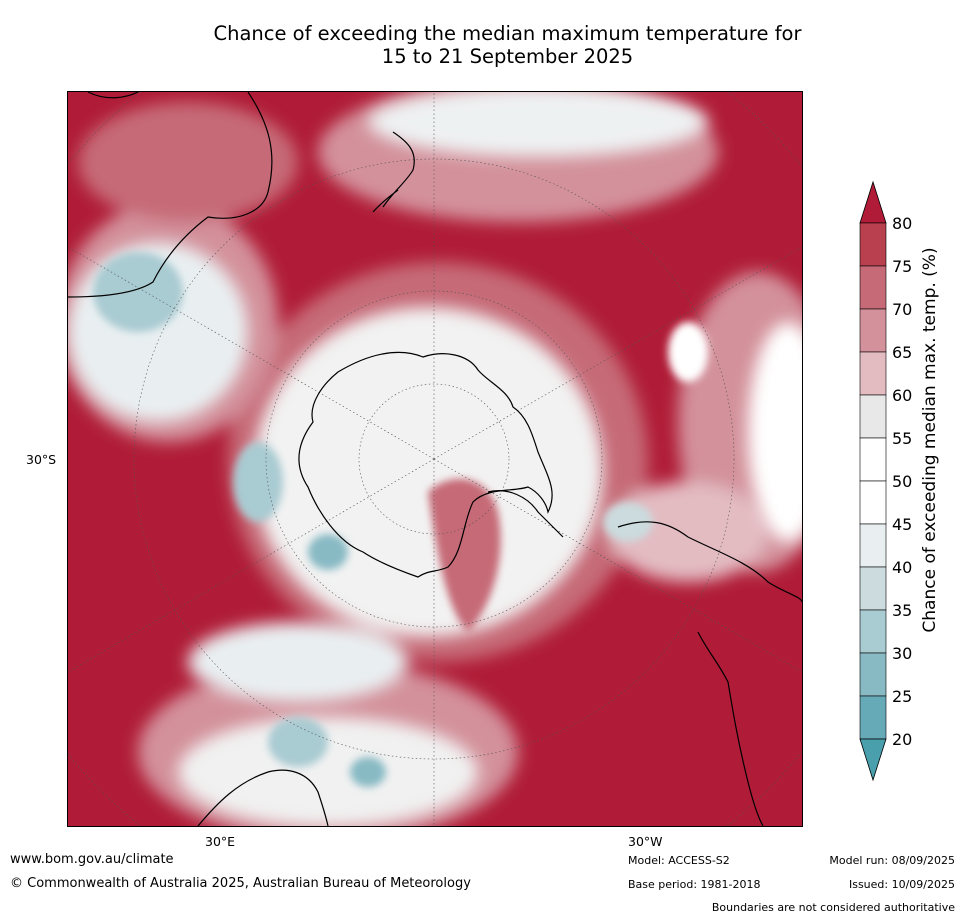 The height and width of the screenshot is (919, 965). I want to click on footer-issued: Issued: 10/09/2025, so click(901, 884).